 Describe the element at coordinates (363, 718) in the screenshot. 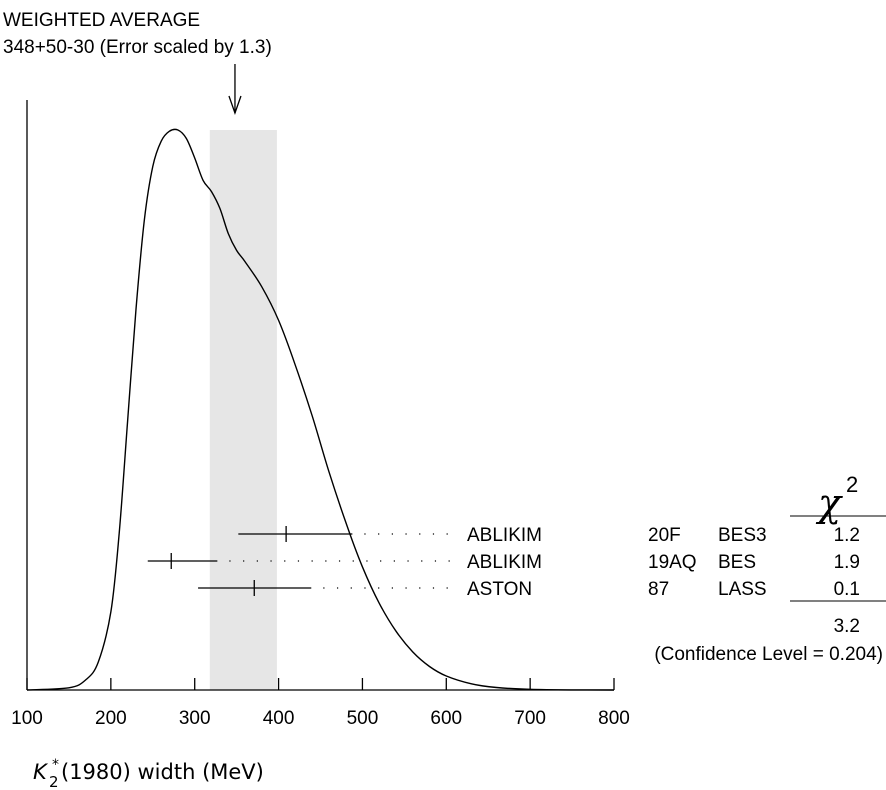

I see `x-tick-label: 500` at that location.